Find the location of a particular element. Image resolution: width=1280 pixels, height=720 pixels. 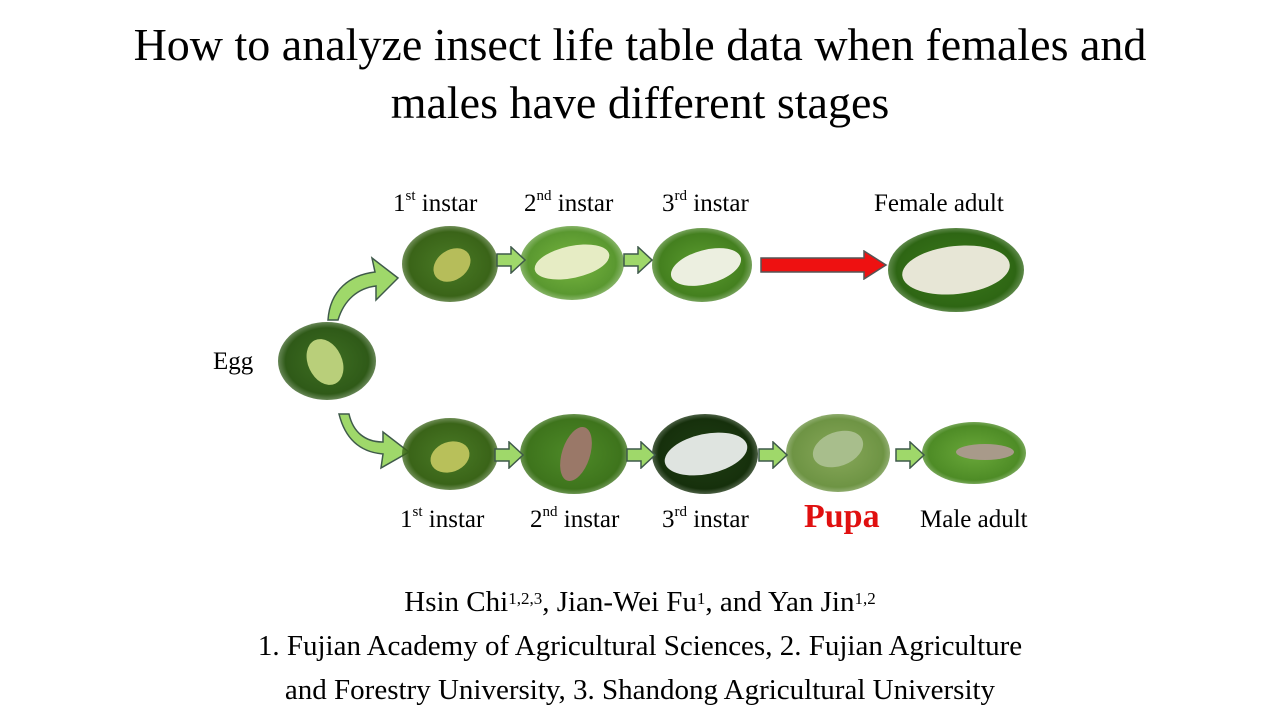

male-3rd-instar-image is located at coordinates (706, 454).